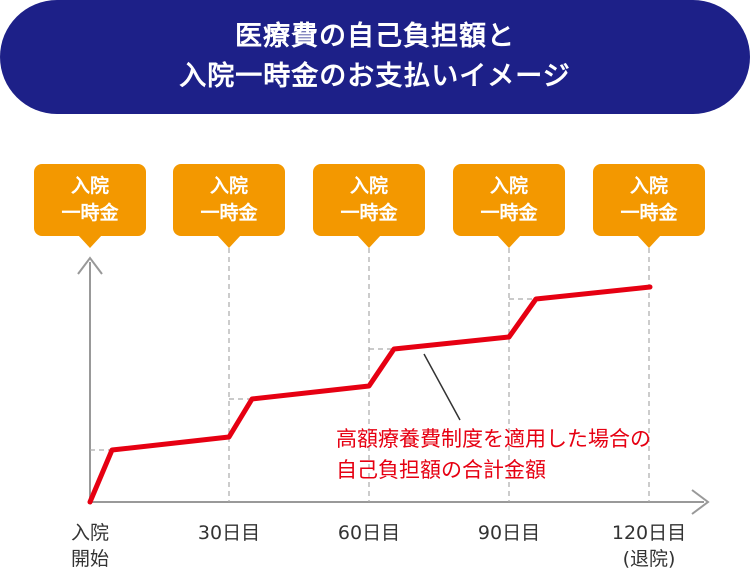  I want to click on payment-bubble-3: 入院 一時金, so click(369, 206).